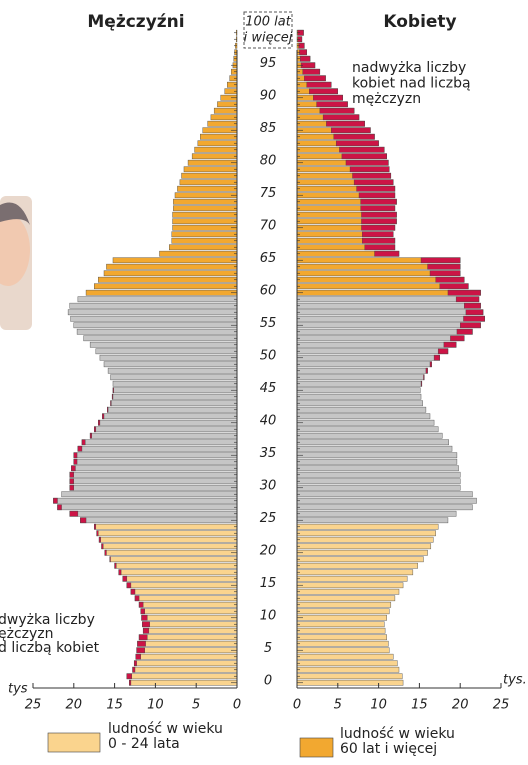  What do you see at coordinates (268, 615) in the screenshot?
I see `age-label: 10` at bounding box center [268, 615].